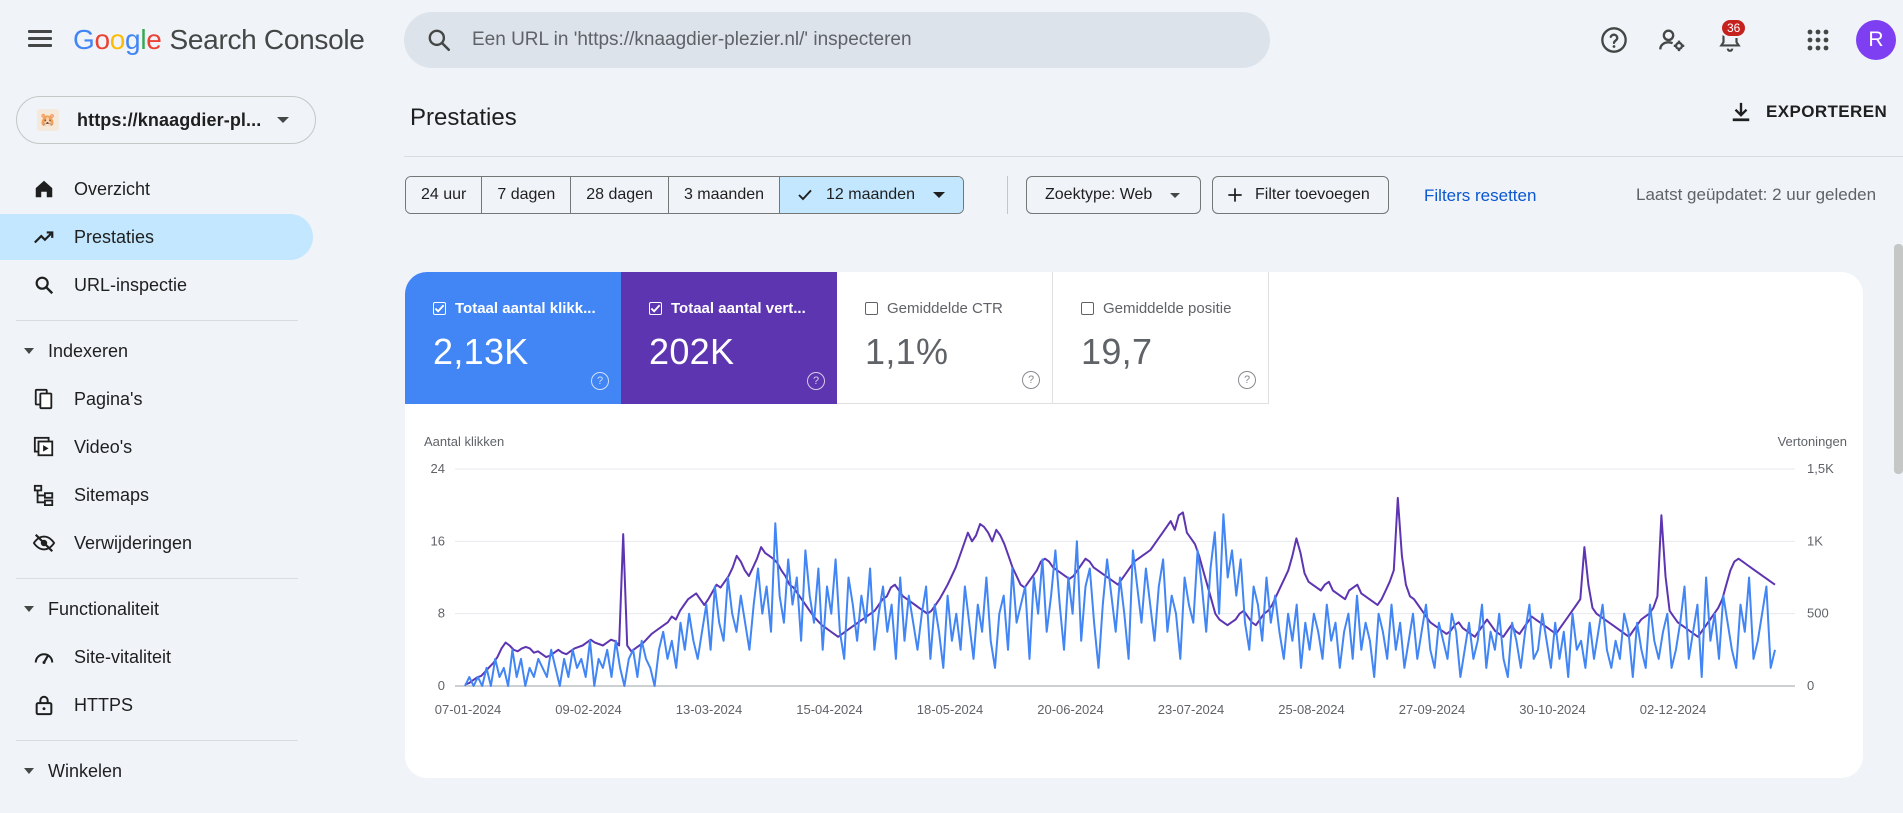 This screenshot has height=813, width=1903. Describe the element at coordinates (40, 40) in the screenshot. I see `main-menu-button` at that location.